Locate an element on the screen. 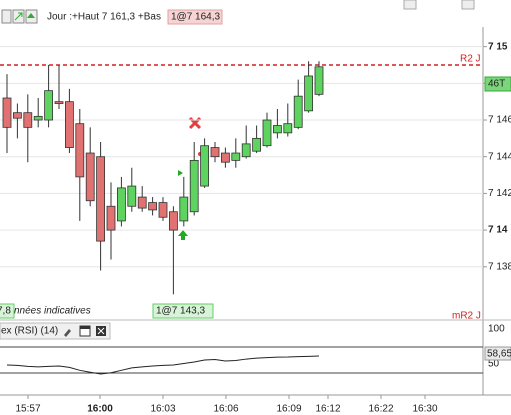 The height and width of the screenshot is (415, 511). x-tick-label: 16:03 is located at coordinates (162, 409).